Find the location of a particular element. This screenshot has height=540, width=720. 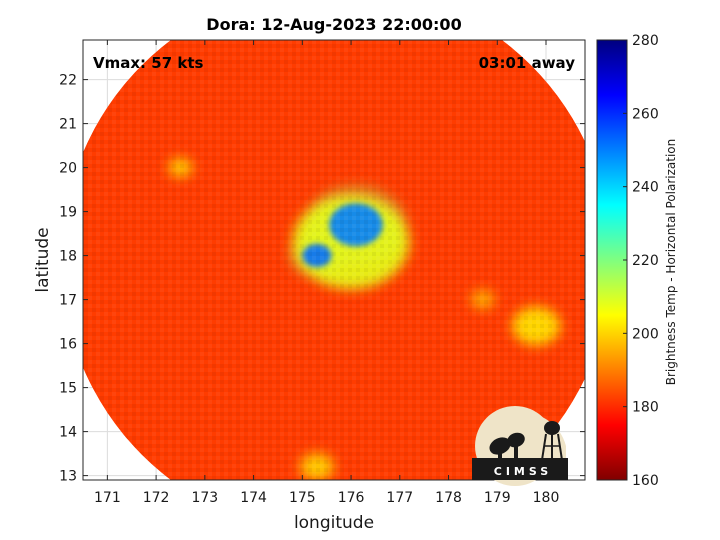

y-tick-label: 14 is located at coordinates (68, 433).